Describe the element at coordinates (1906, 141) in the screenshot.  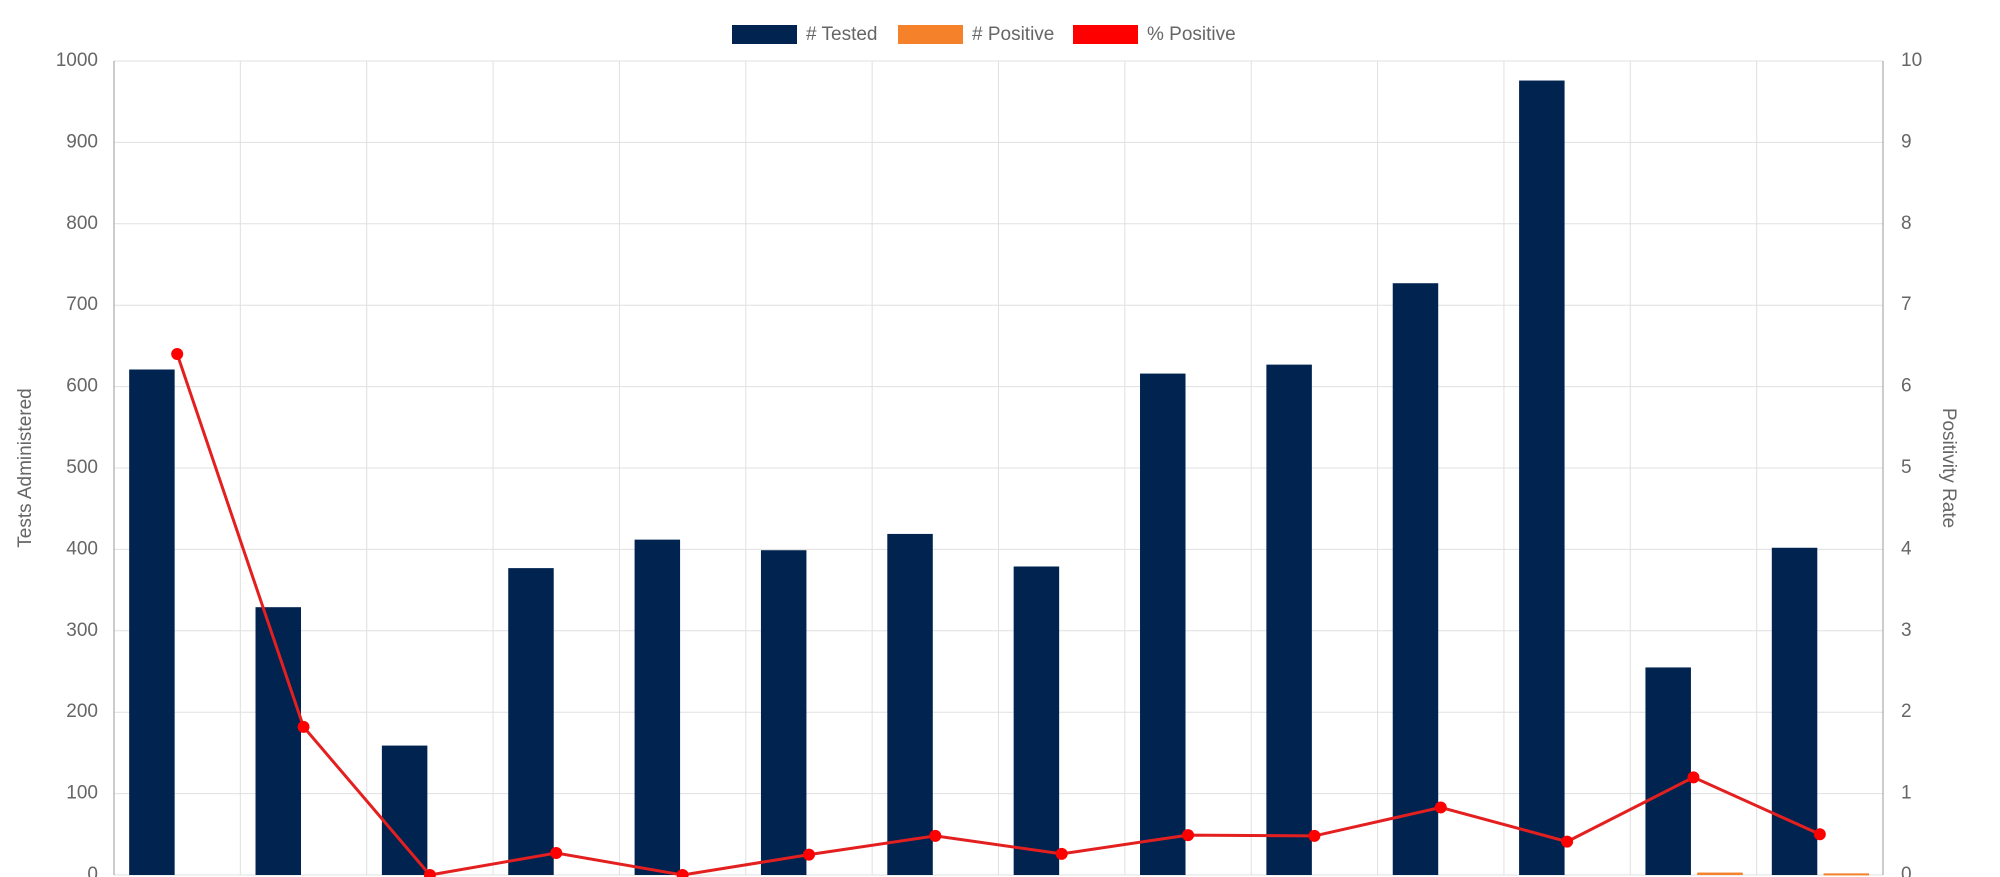
I see `y2-tick-label: 9` at that location.